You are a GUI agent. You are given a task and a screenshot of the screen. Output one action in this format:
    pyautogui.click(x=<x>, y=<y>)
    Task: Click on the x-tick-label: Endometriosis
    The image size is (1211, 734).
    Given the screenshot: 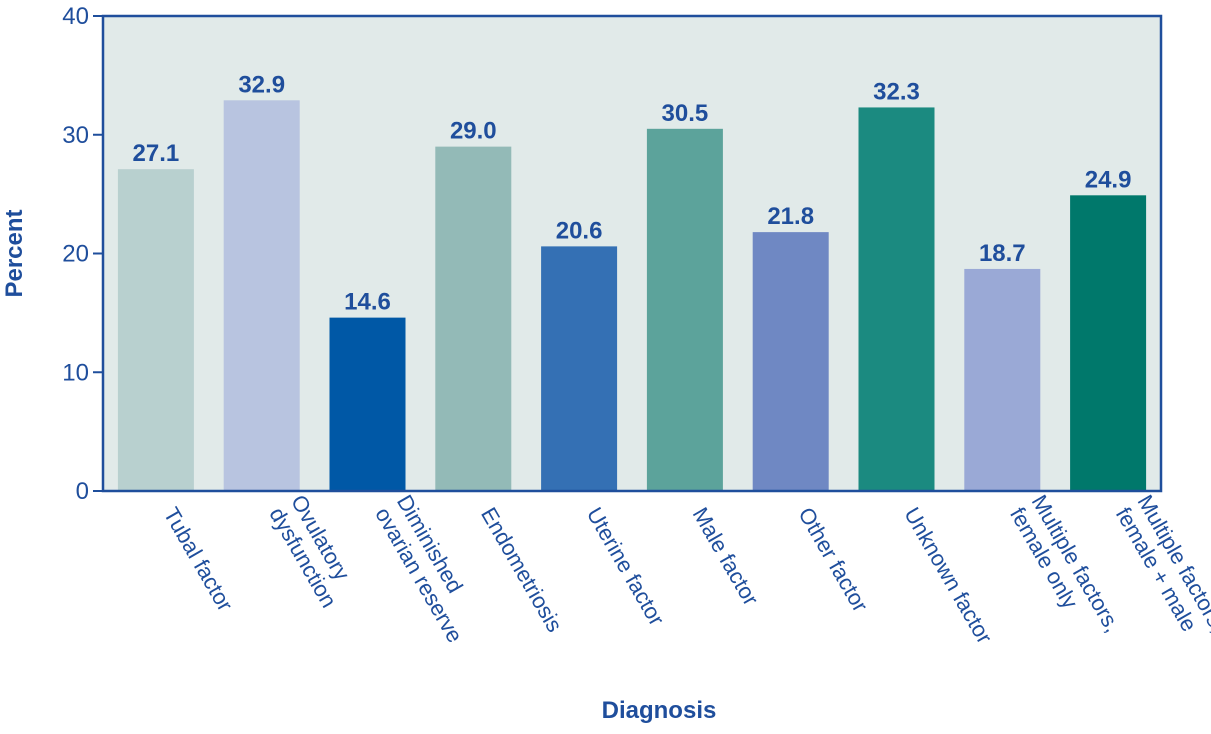 What is the action you would take?
    pyautogui.click(x=521, y=569)
    